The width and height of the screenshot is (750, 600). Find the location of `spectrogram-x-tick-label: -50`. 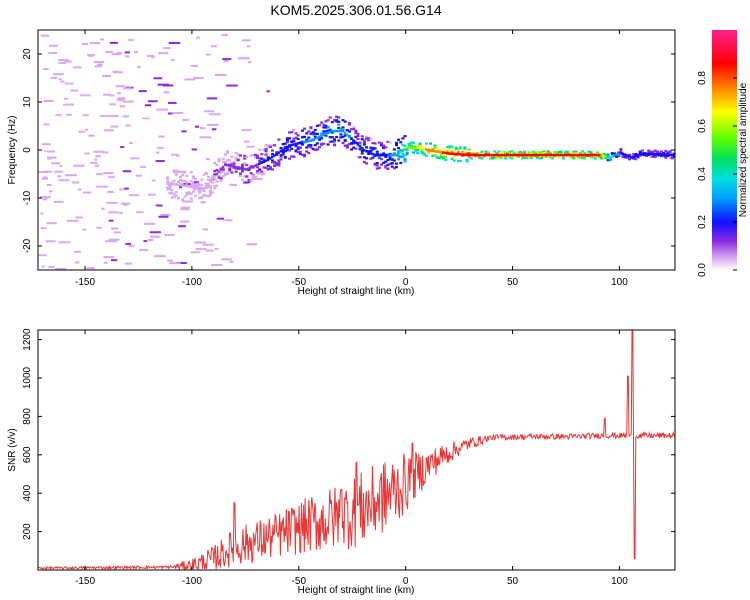

spectrogram-x-tick-label: -50 is located at coordinates (299, 282).